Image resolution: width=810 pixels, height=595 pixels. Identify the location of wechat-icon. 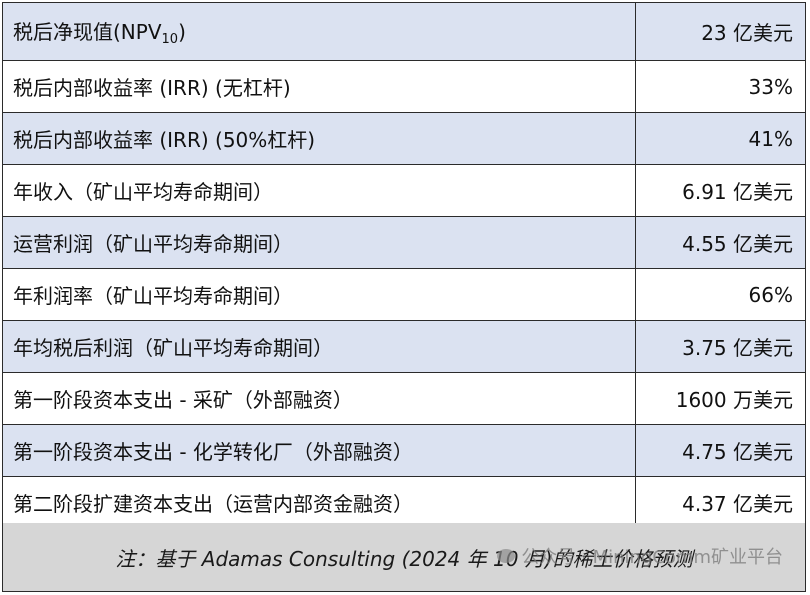
(506, 556).